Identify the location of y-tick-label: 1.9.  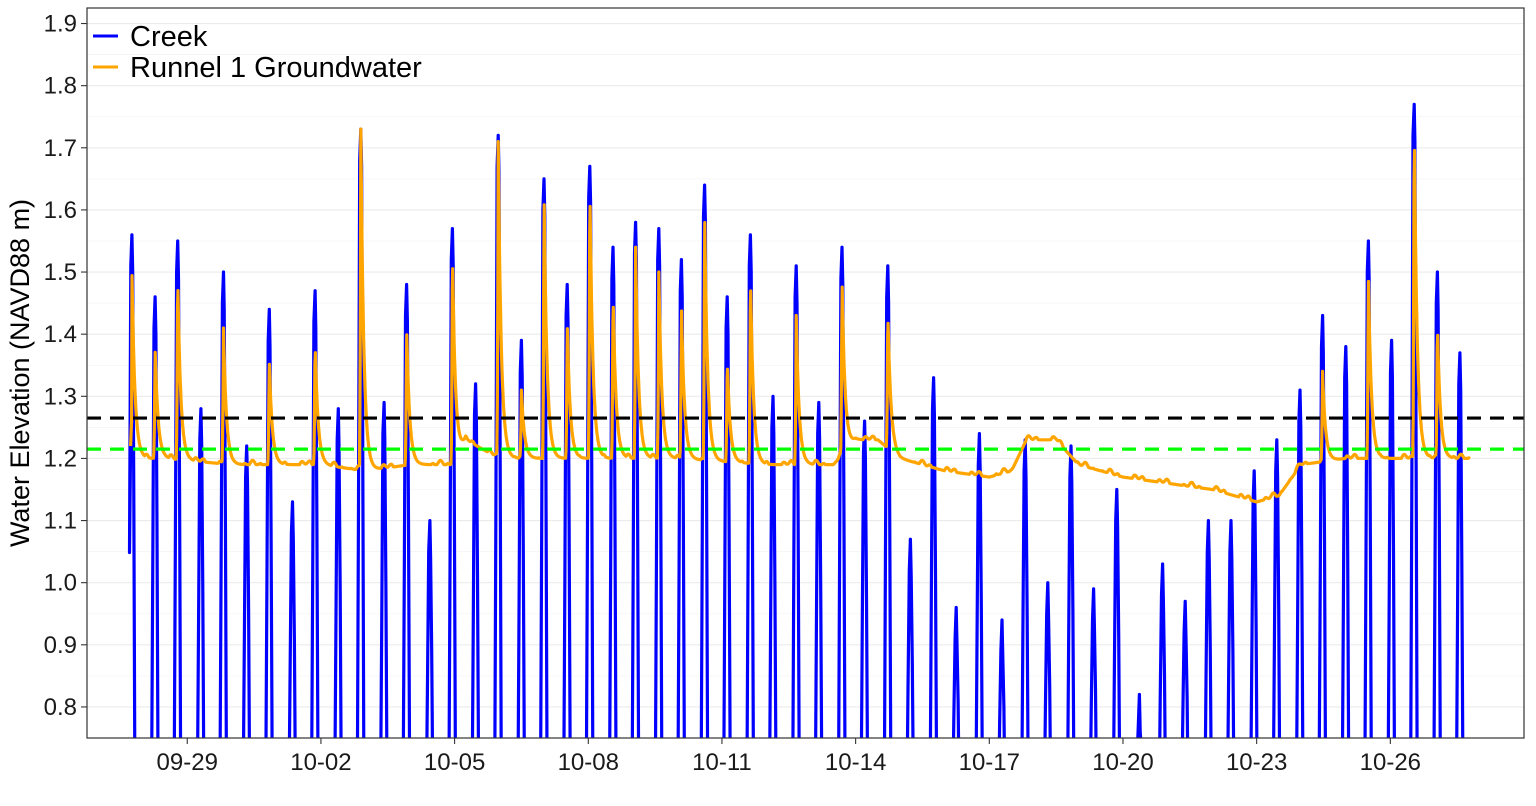
(60, 24).